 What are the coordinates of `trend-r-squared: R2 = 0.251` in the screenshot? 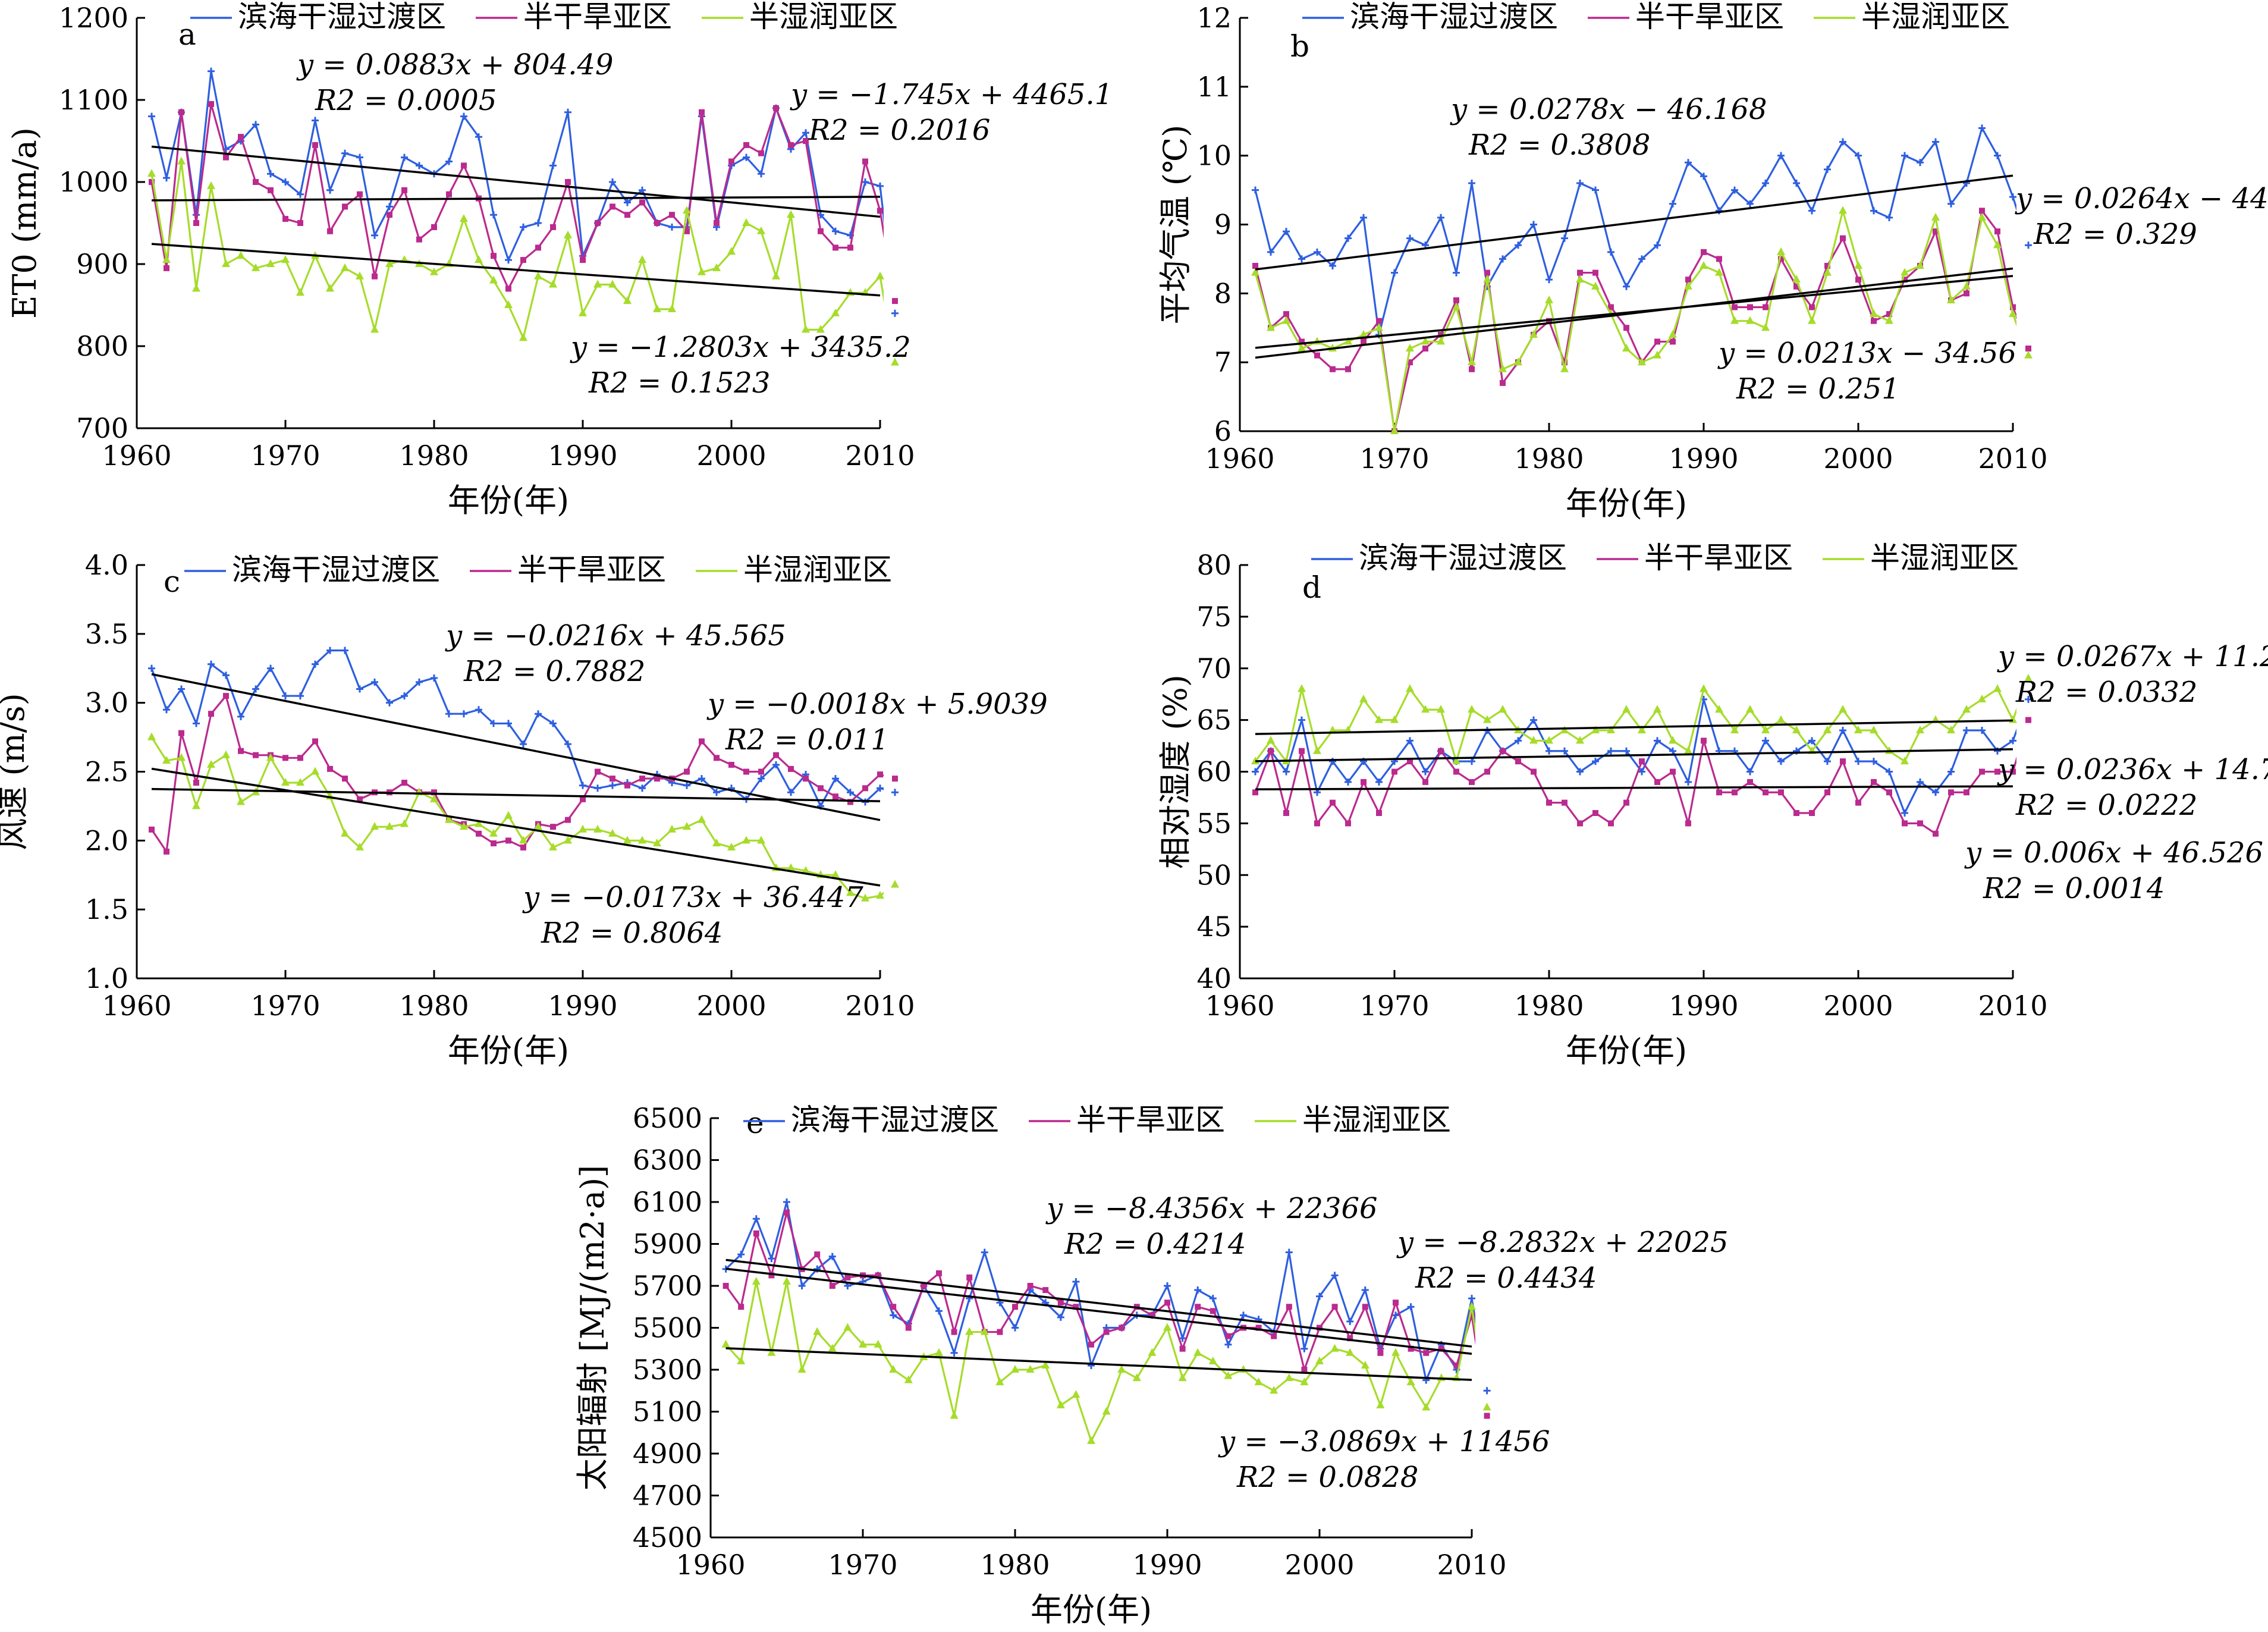 It's located at (1818, 389).